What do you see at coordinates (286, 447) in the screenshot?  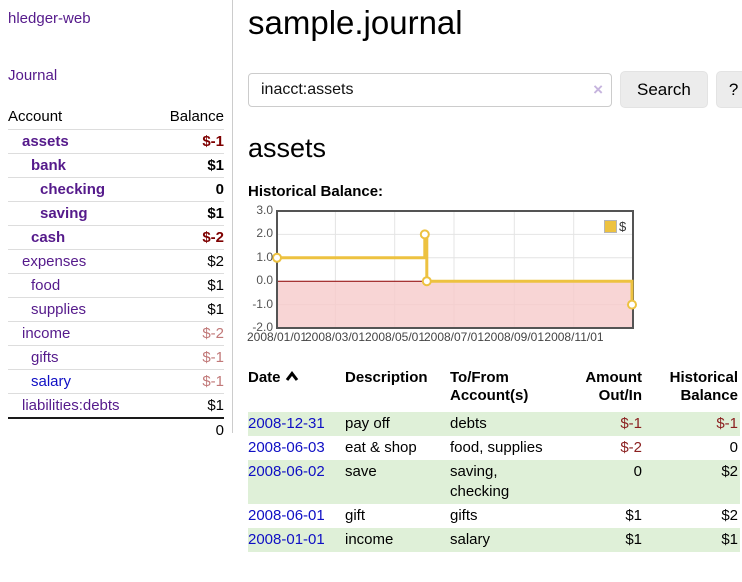 I see `register-date-link: 2008-06-03` at bounding box center [286, 447].